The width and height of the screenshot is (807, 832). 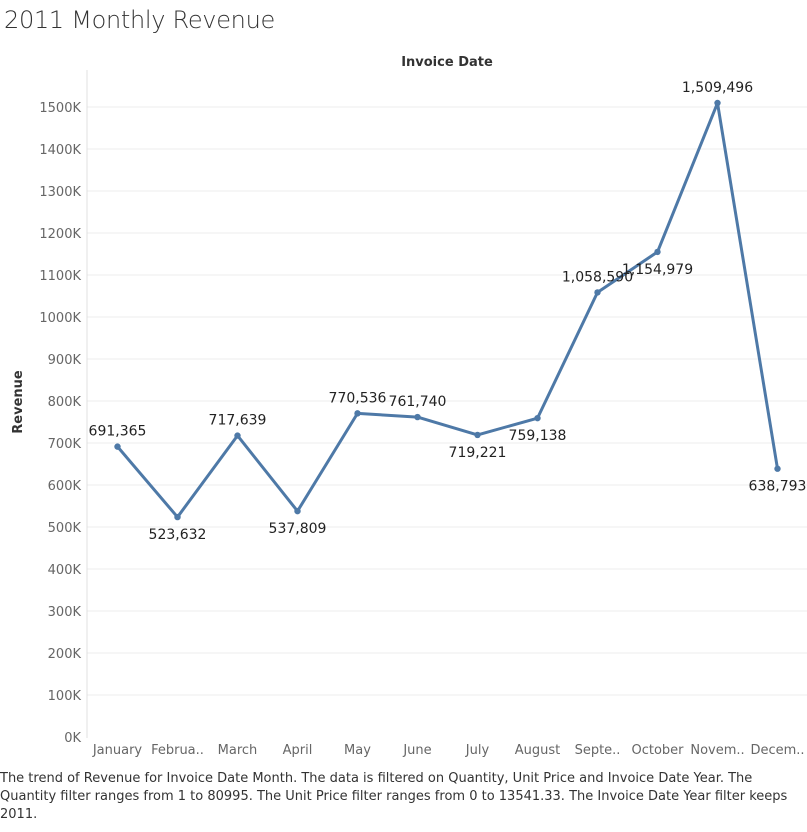 I want to click on y-tick-label: 1200K, so click(x=60, y=234).